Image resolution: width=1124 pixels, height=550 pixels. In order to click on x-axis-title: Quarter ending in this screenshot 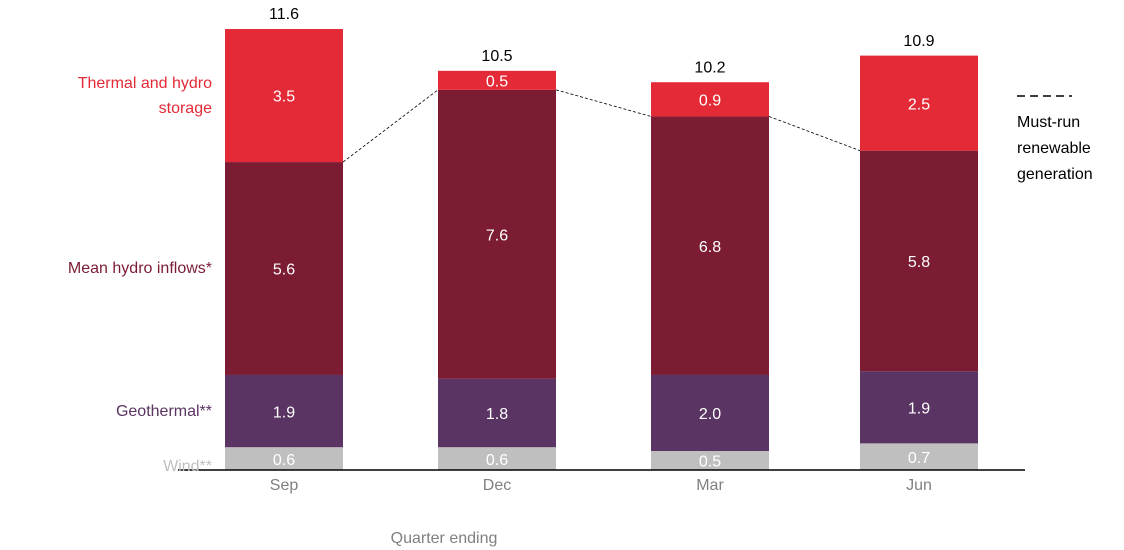, I will do `click(444, 538)`.